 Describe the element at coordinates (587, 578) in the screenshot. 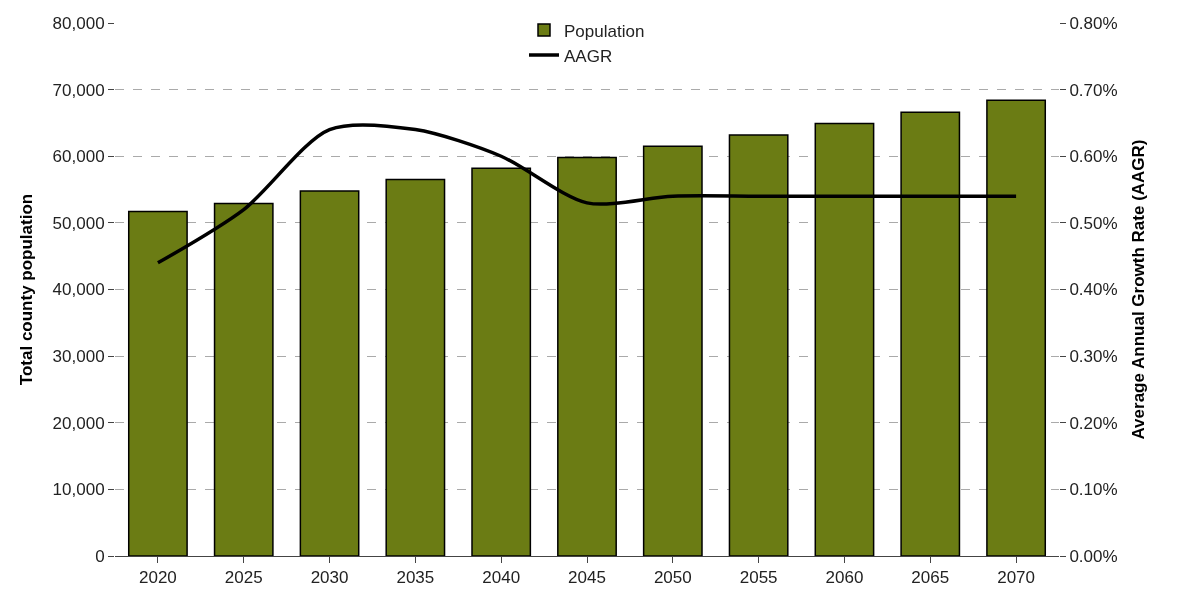

I see `x-tick-label: 2045` at that location.